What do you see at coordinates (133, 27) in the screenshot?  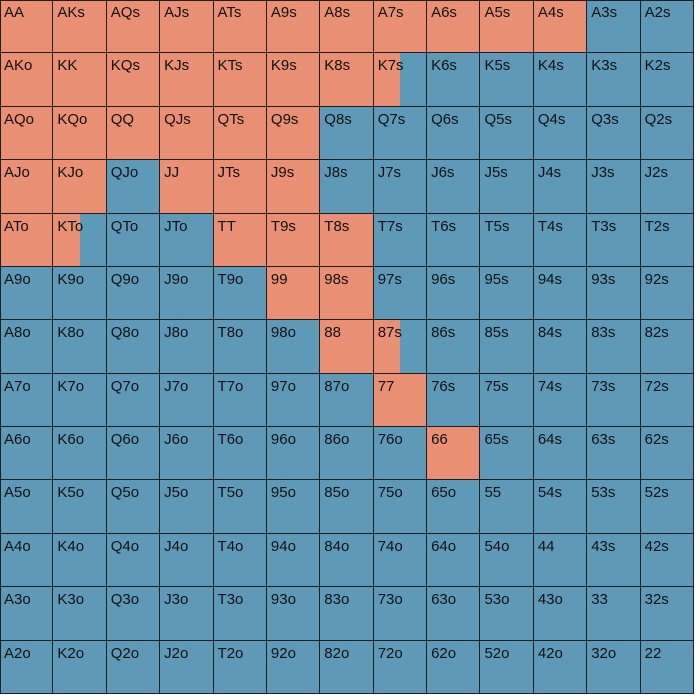 I see `hand-cell: AQs` at bounding box center [133, 27].